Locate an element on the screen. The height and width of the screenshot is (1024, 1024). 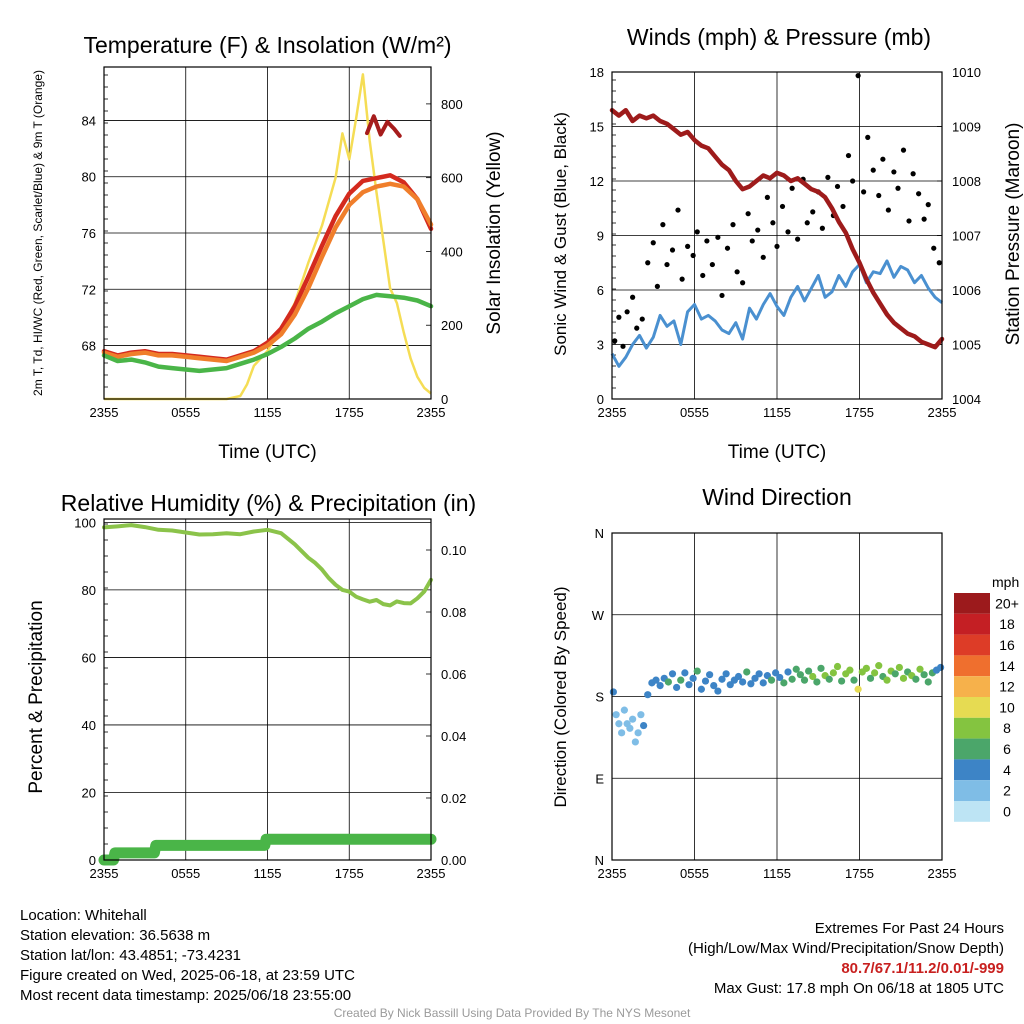
legend-label: 8 is located at coordinates (1007, 728).